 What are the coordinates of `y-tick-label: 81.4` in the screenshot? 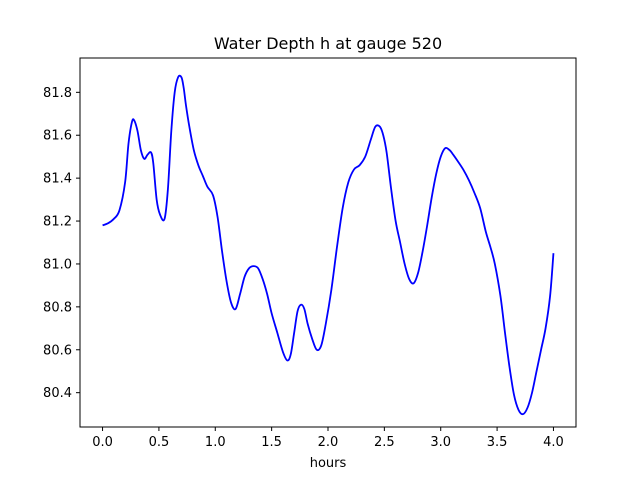 It's located at (57, 179).